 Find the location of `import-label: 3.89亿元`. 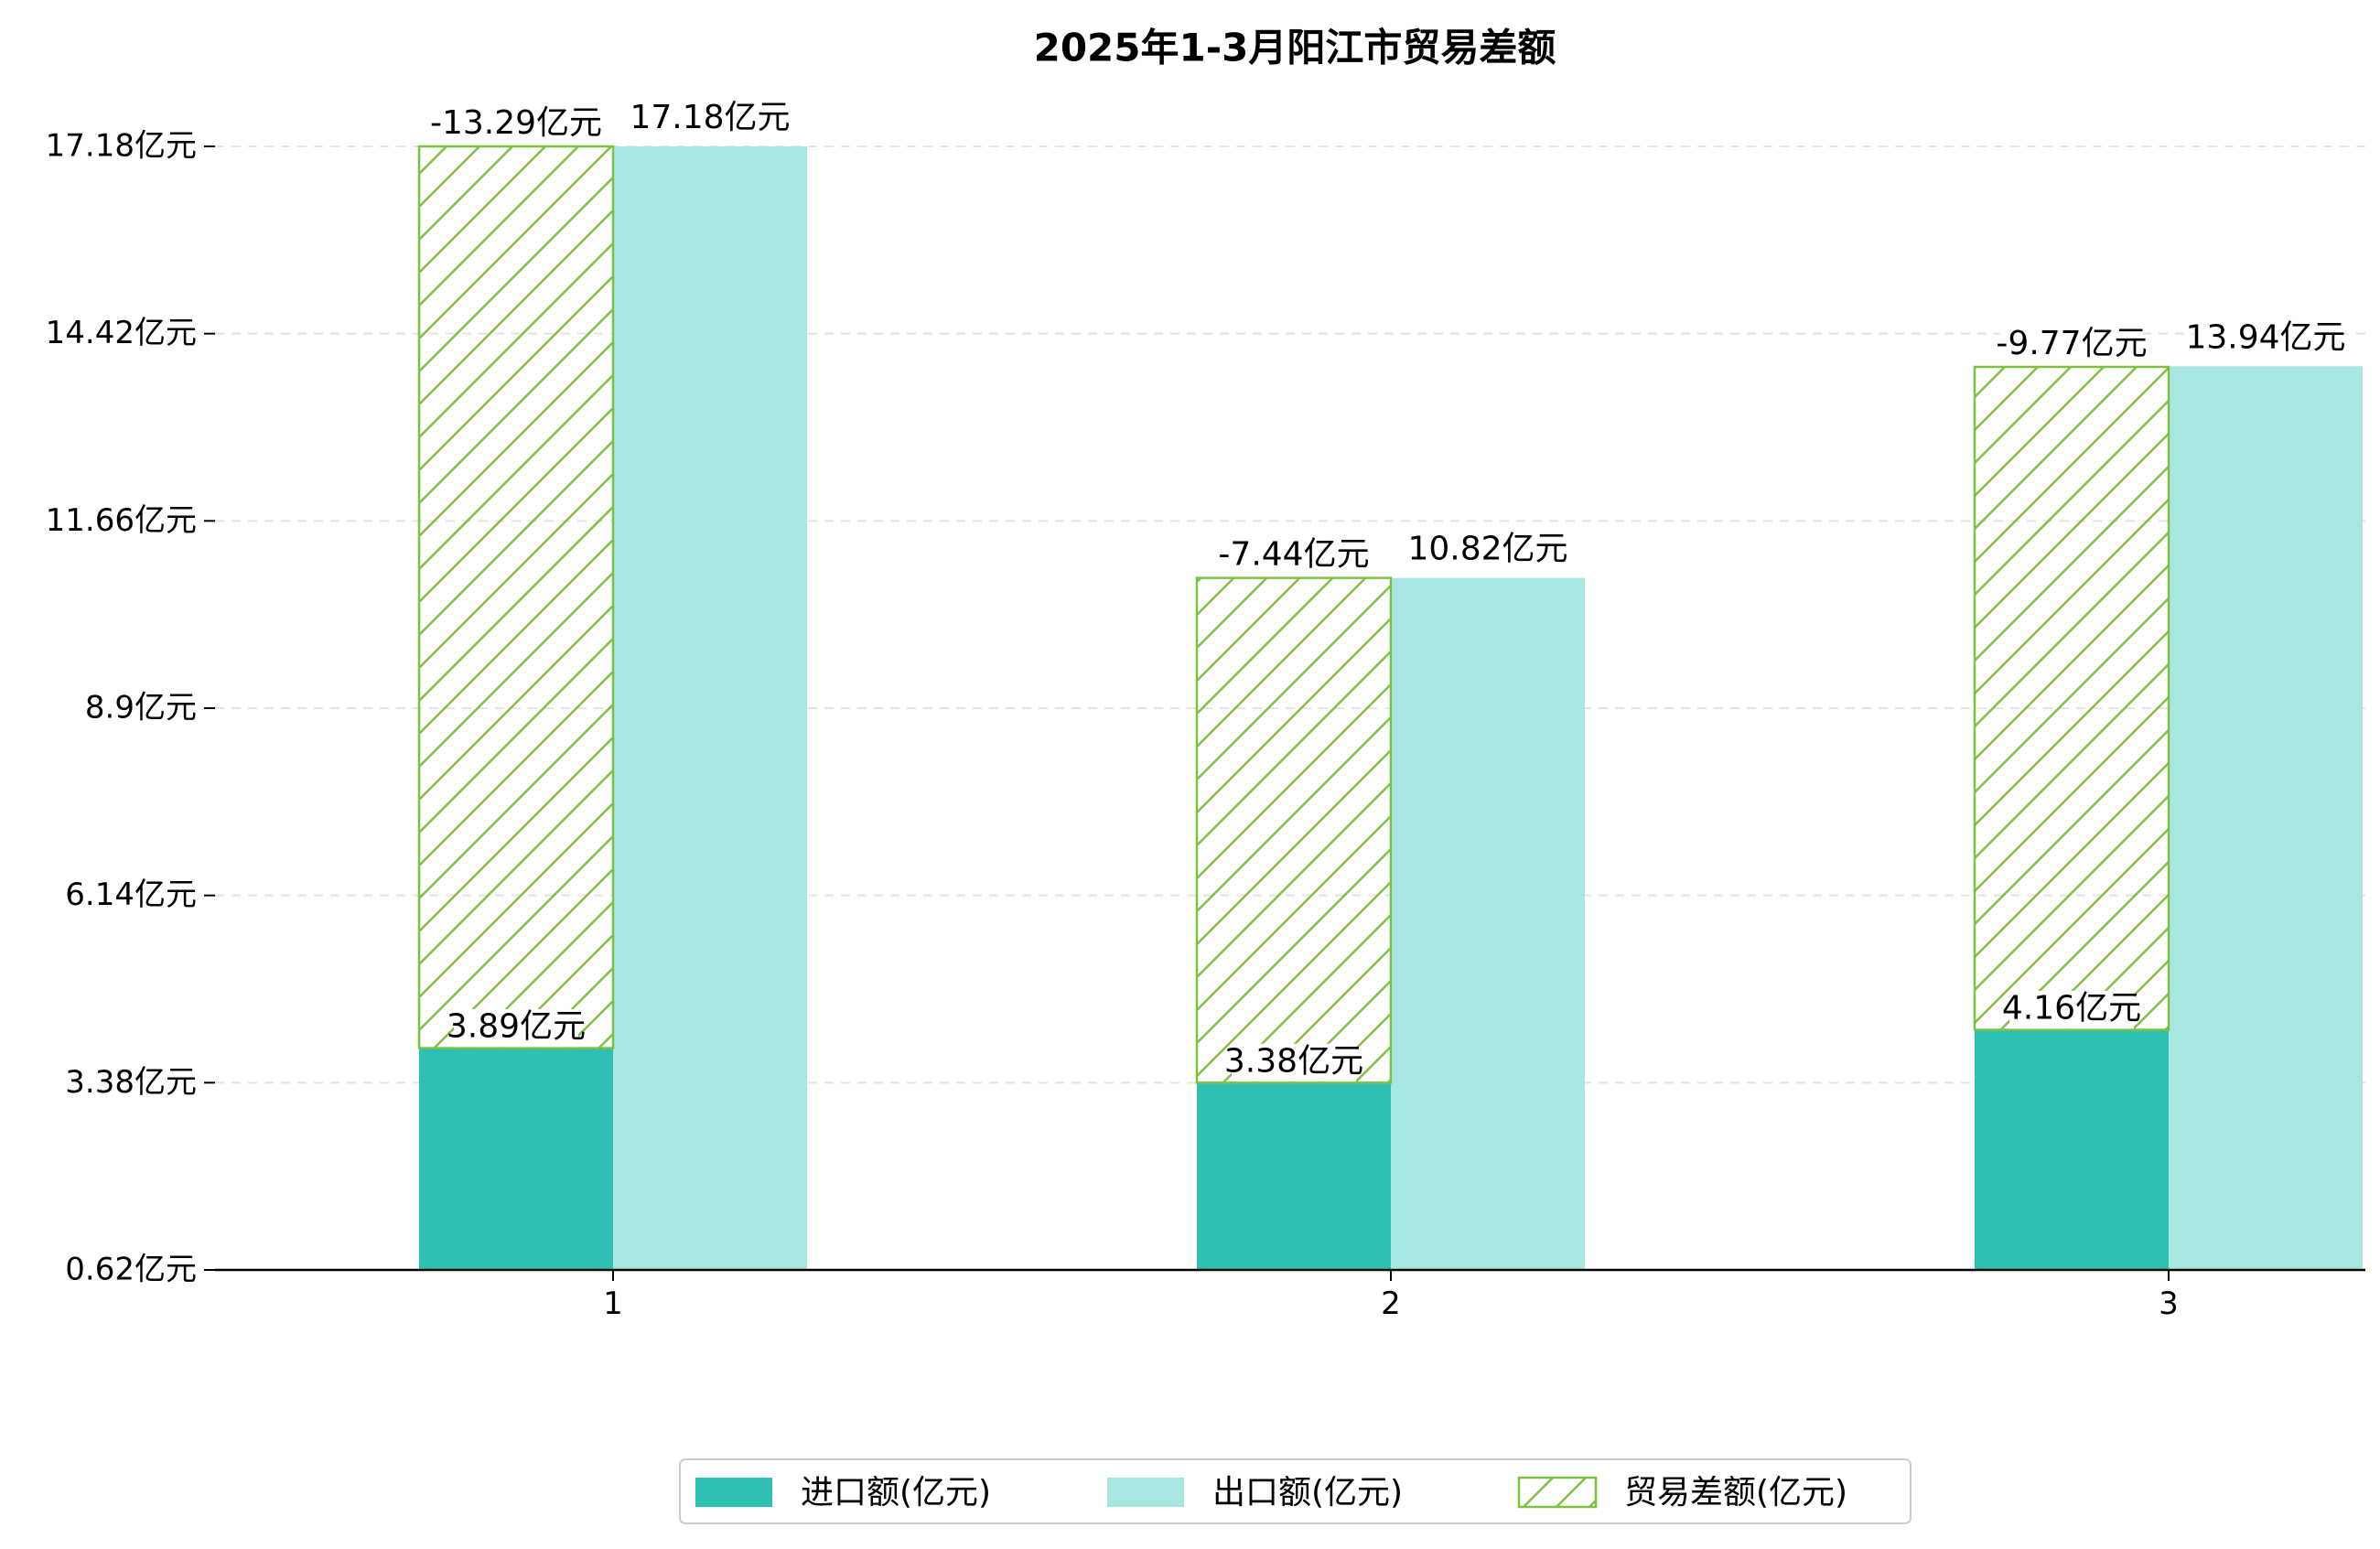

import-label: 3.89亿元 is located at coordinates (516, 1027).